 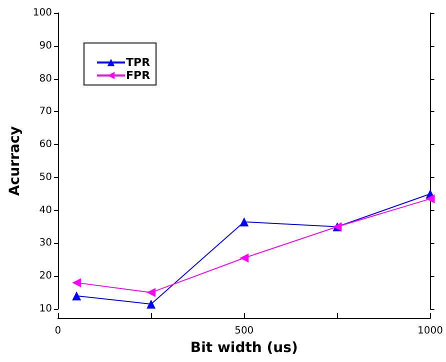 What do you see at coordinates (15, 161) in the screenshot?
I see `y-axis-title: Acurracy` at bounding box center [15, 161].